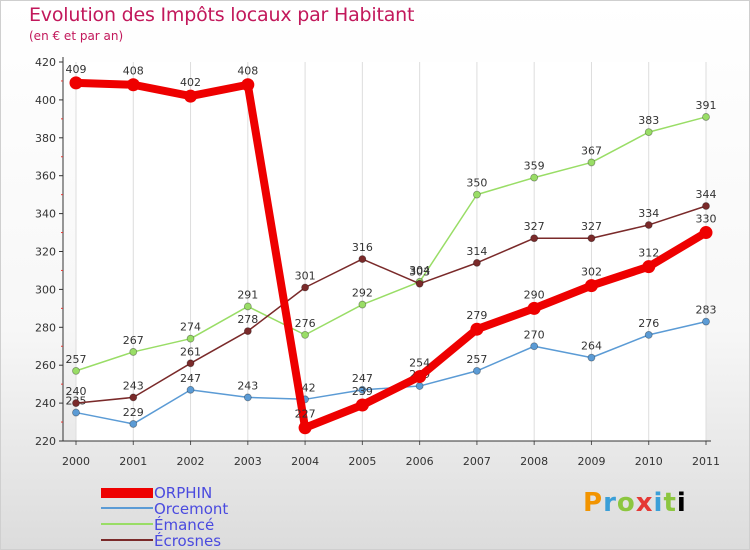 Image resolution: width=750 pixels, height=550 pixels. Describe the element at coordinates (706, 105) in the screenshot. I see `data-label: 391` at that location.